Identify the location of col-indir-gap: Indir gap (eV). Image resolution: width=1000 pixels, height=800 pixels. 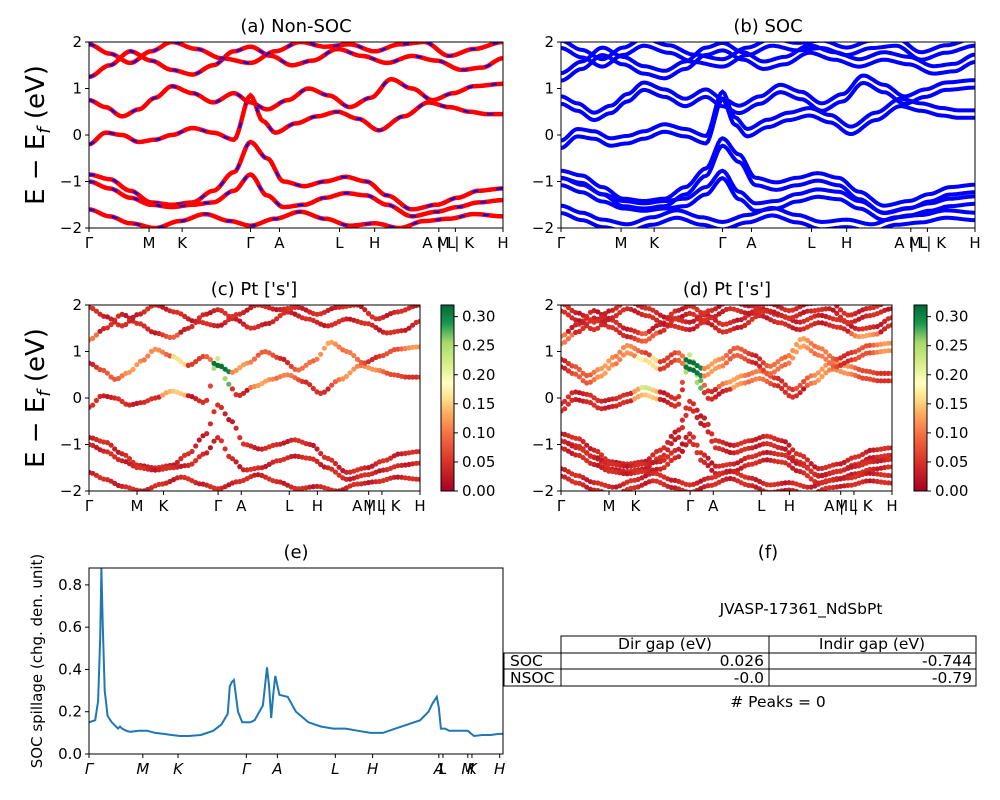
(872, 644).